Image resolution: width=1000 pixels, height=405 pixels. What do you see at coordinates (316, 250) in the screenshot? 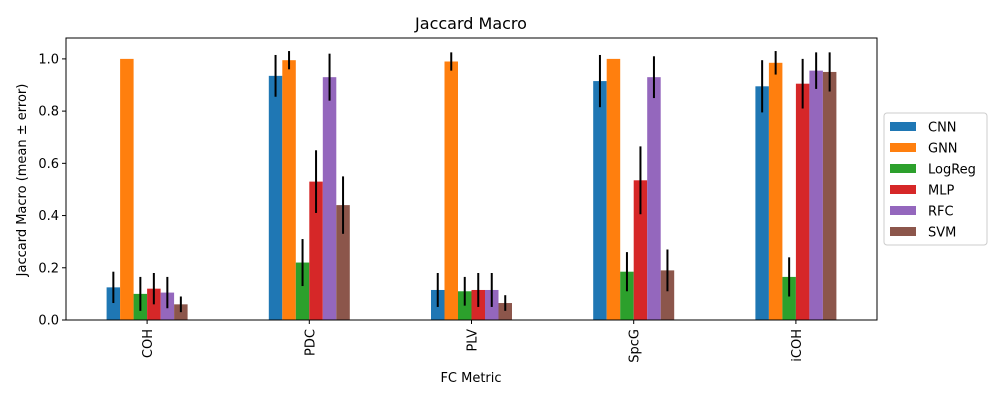
I see `bar-mlp-pdc` at bounding box center [316, 250].